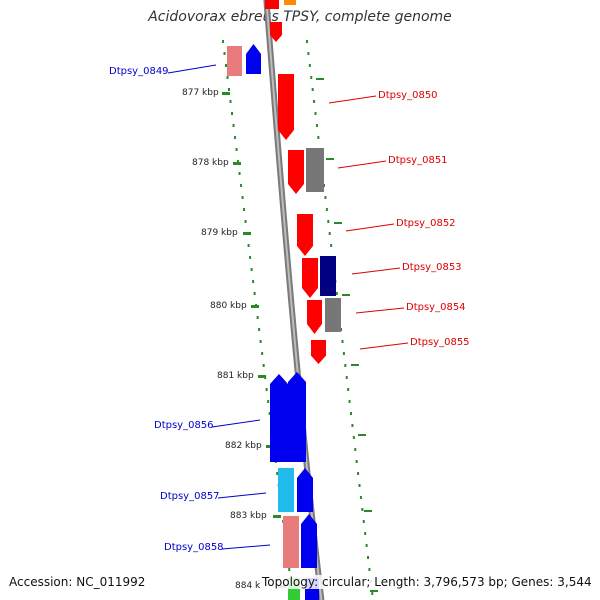 The image size is (600, 600). I want to click on gene-label: Dtpsy_0854, so click(436, 307).